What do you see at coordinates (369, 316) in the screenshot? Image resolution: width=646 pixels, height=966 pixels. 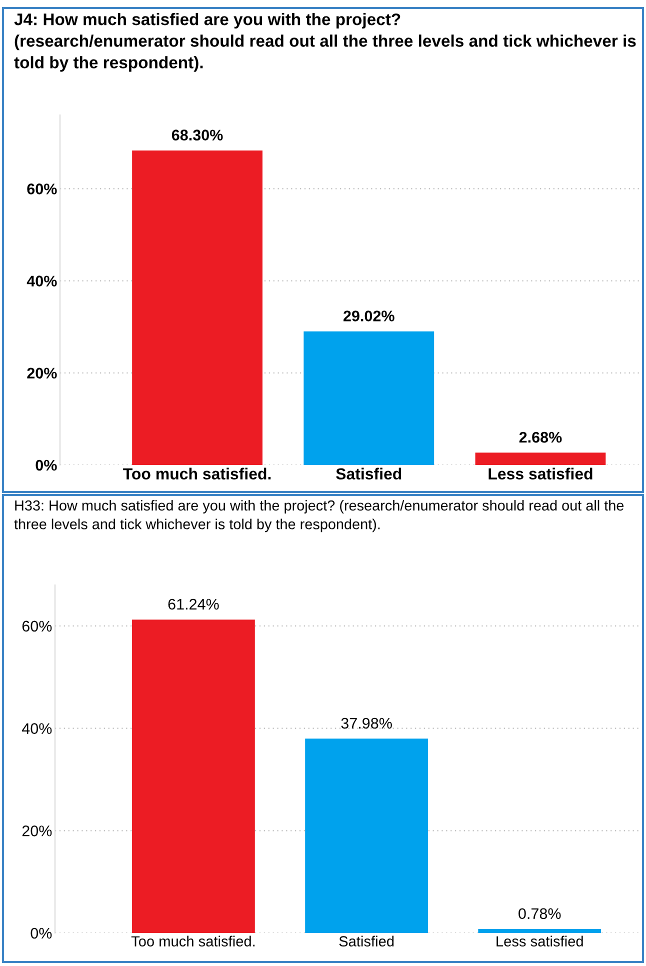 I see `data-label: 29.02%` at bounding box center [369, 316].